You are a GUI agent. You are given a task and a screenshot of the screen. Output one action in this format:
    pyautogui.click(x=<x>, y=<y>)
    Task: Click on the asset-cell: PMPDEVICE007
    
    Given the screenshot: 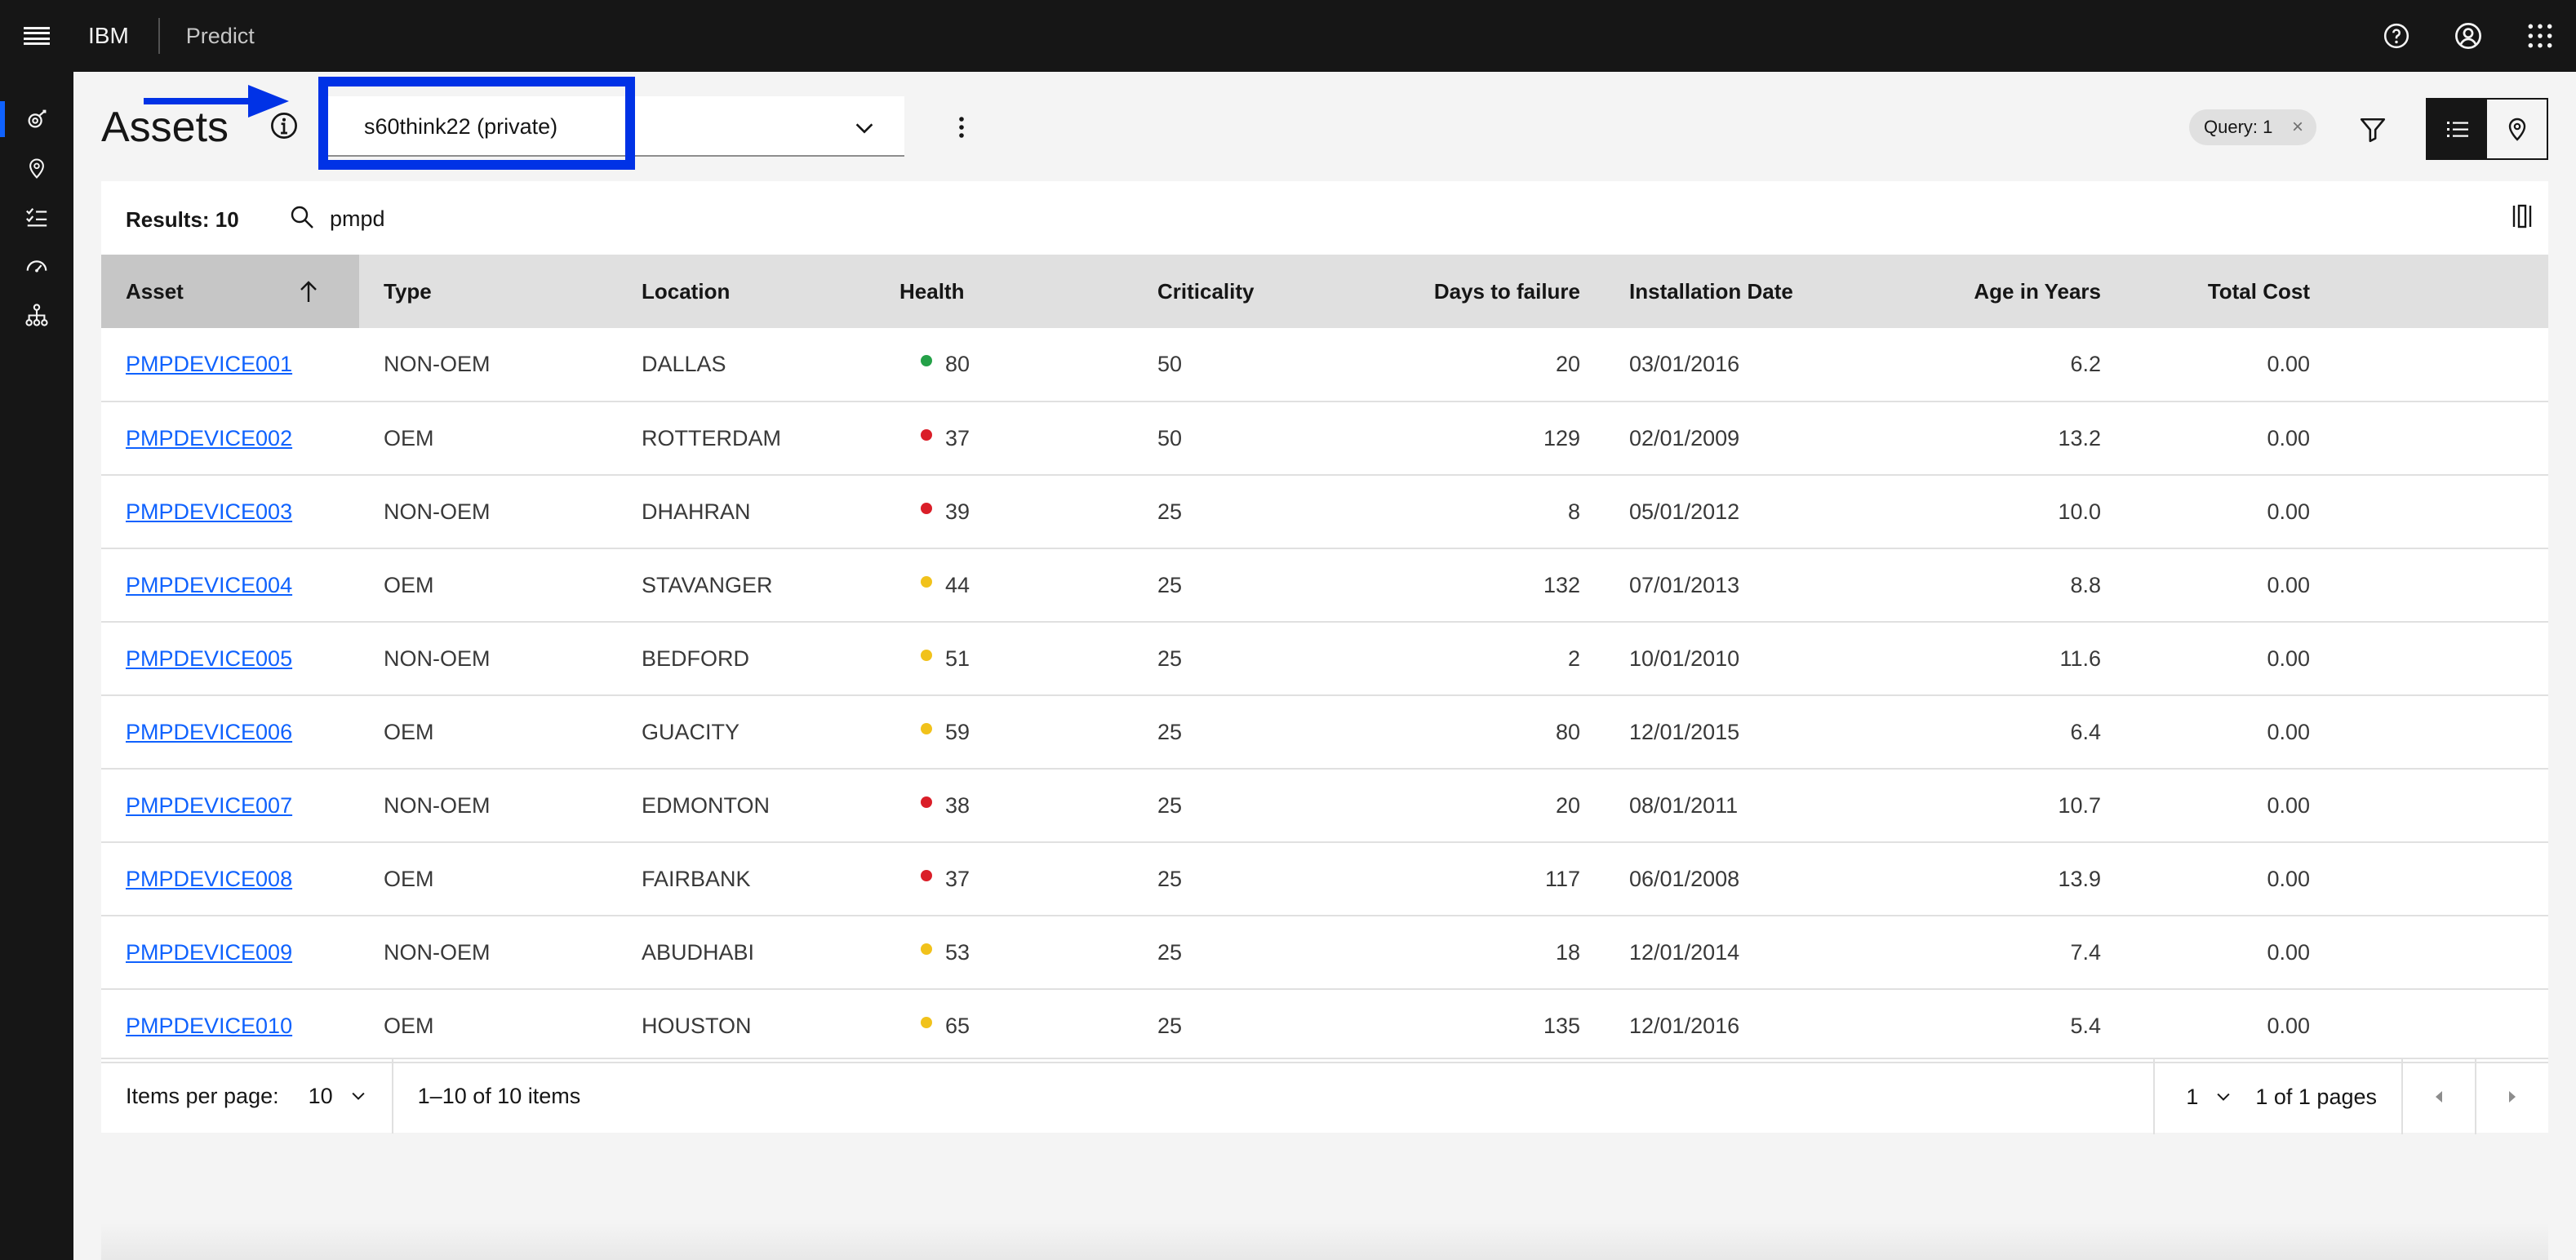 What is the action you would take?
    pyautogui.click(x=230, y=806)
    